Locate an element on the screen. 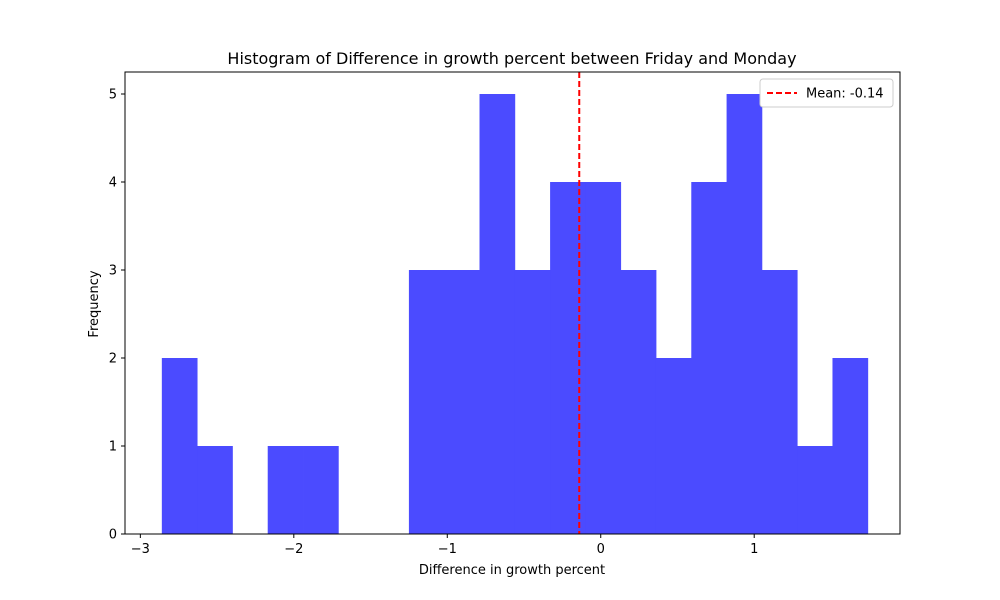 This screenshot has height=600, width=1000. legend: Mean: -0.14 is located at coordinates (826, 93).